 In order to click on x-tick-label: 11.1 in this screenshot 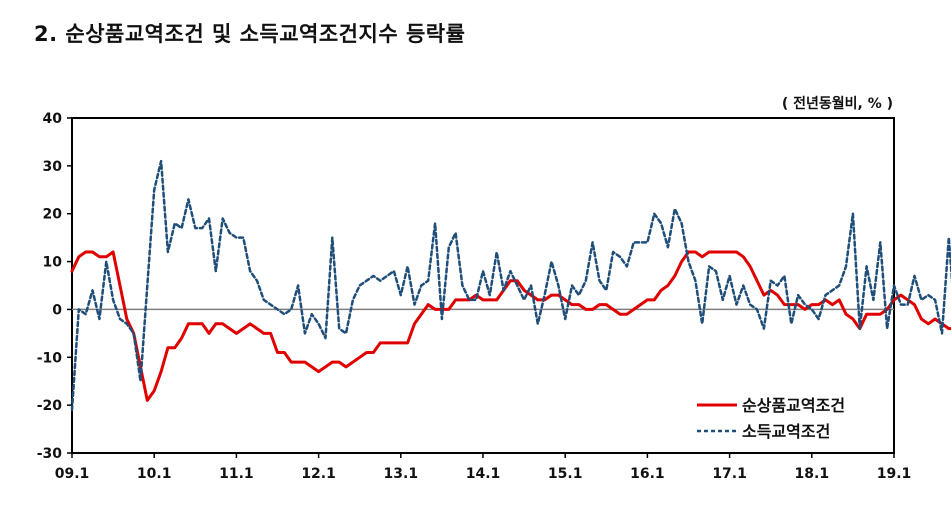, I will do `click(236, 474)`.